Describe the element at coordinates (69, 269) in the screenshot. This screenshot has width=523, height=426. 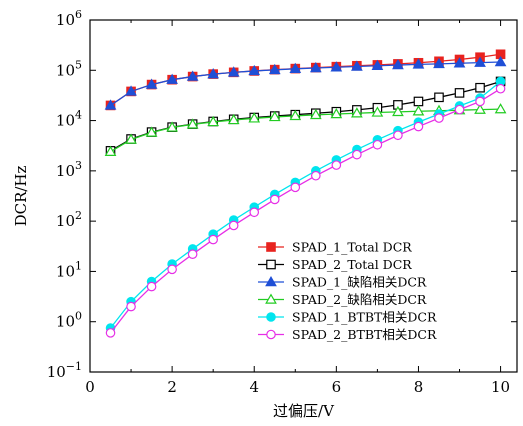
I see `y-tick-label: 10¹` at that location.